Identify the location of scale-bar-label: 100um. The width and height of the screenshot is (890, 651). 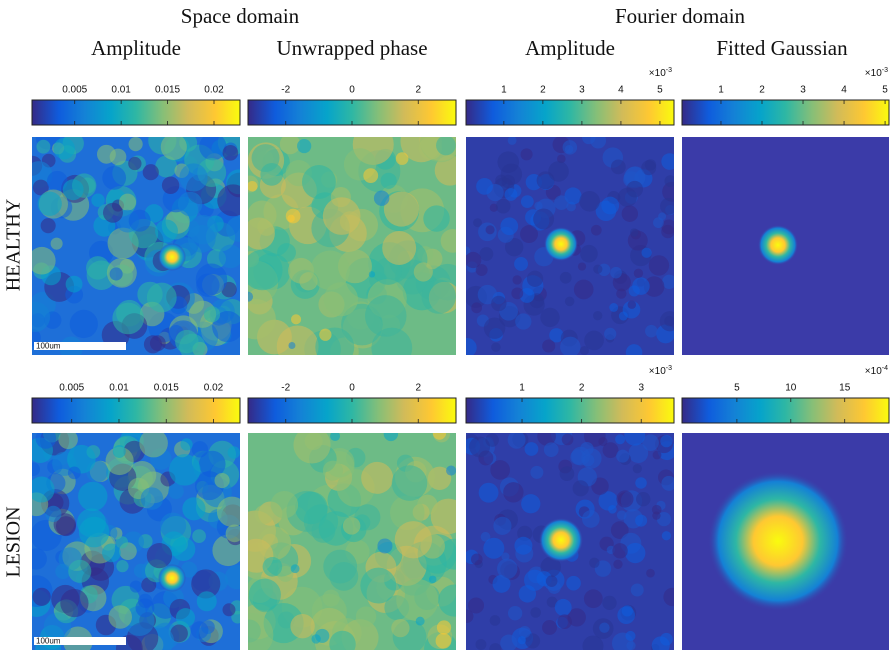
(48, 641).